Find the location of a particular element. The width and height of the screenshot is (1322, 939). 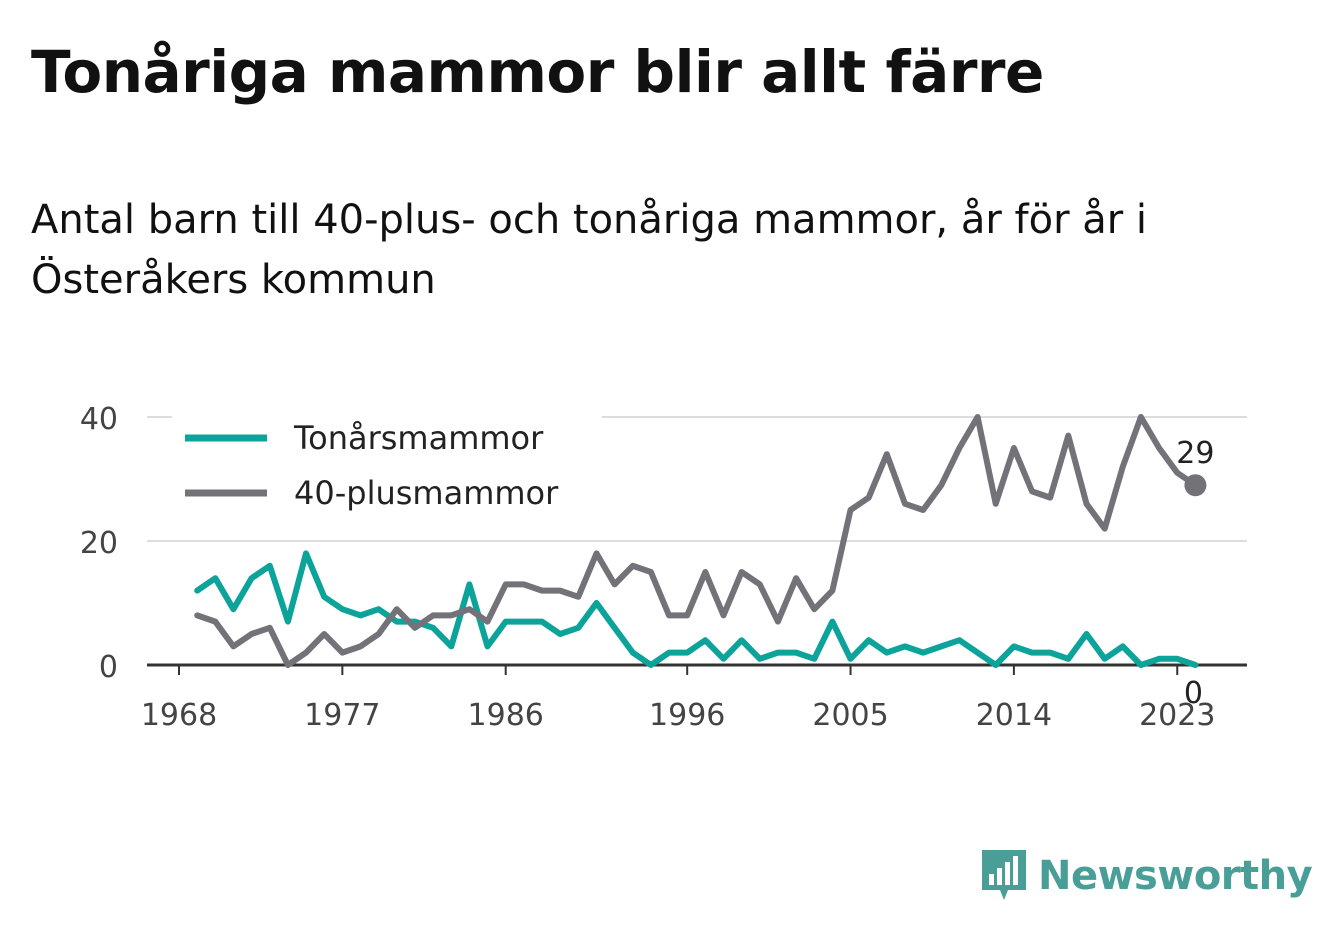

legend-background is located at coordinates (387, 468).